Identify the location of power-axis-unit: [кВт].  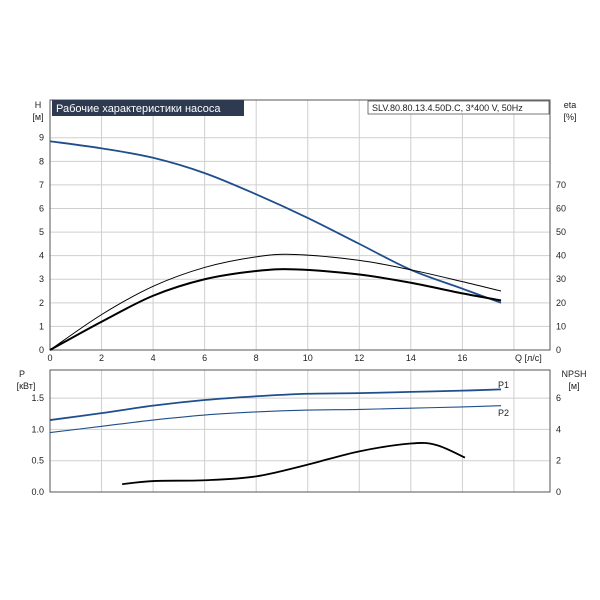
(26, 386).